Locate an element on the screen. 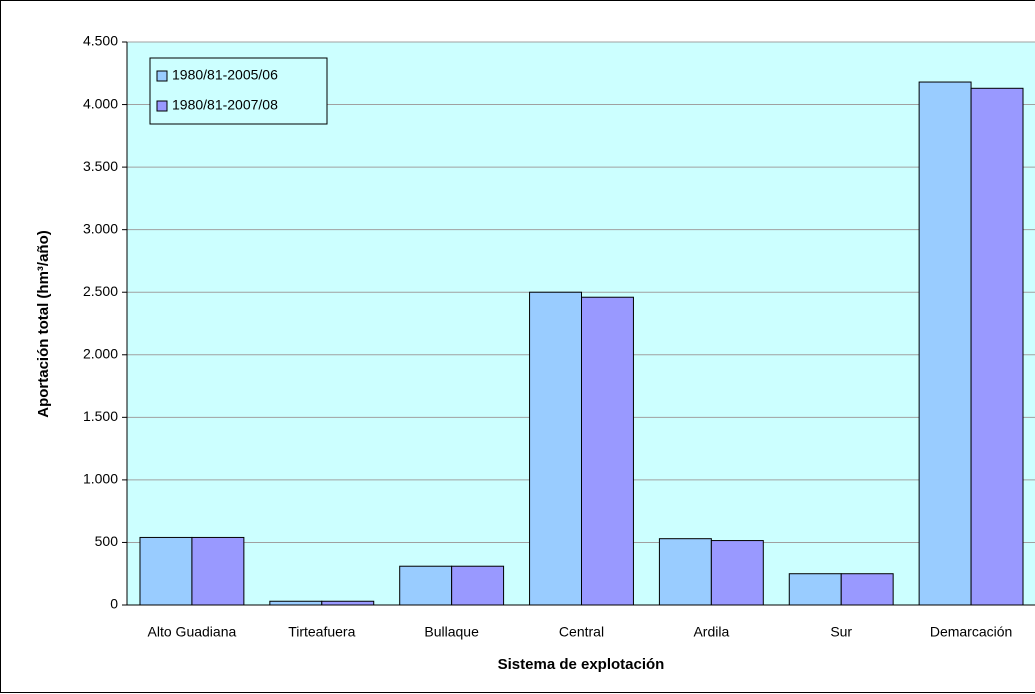  y-tick-label: 3.000 is located at coordinates (100, 228).